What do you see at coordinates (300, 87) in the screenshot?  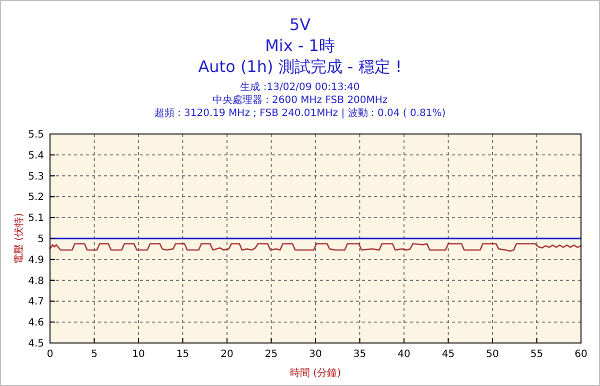 I see `text: 生成 :13/02/09 00:13:40` at bounding box center [300, 87].